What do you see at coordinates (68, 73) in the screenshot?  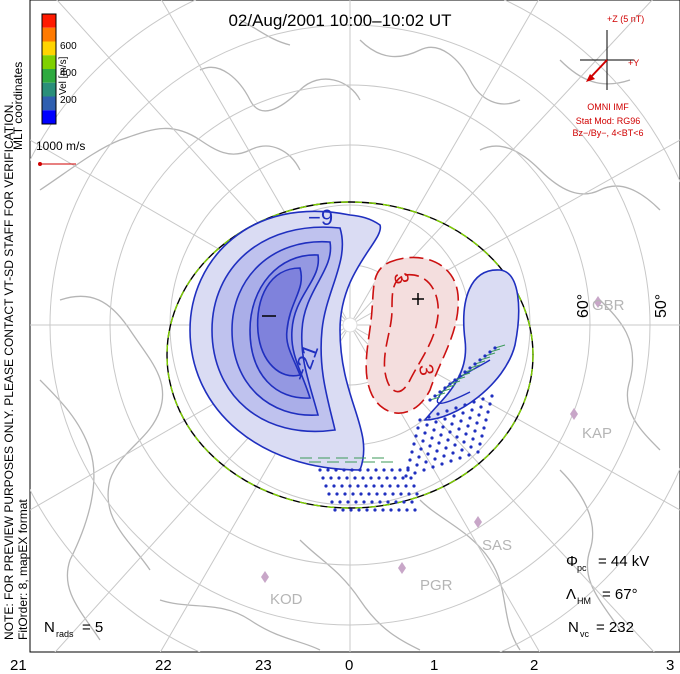 I see `colorbar-tick-400: 400` at bounding box center [68, 73].